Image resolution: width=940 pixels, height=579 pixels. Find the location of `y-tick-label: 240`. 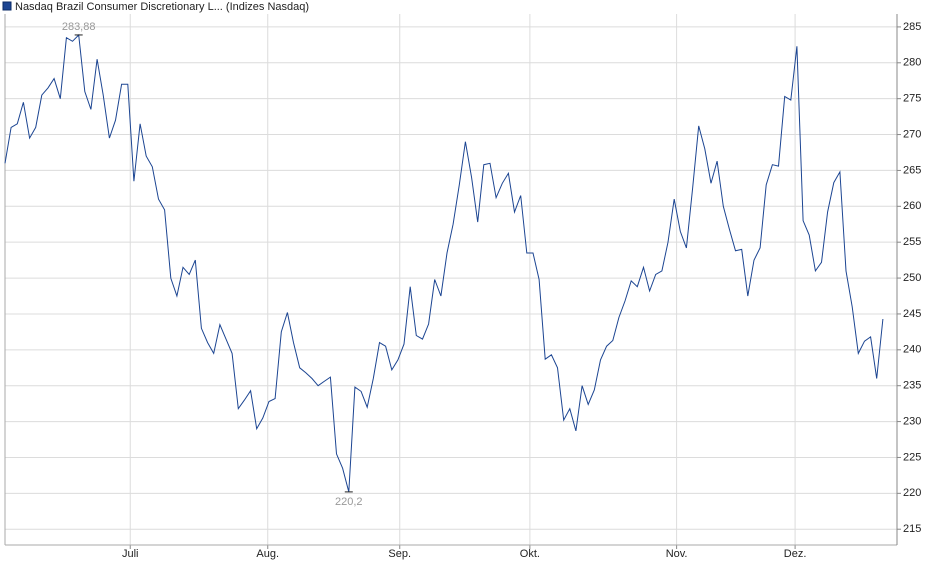

y-tick-label: 240 is located at coordinates (912, 350).